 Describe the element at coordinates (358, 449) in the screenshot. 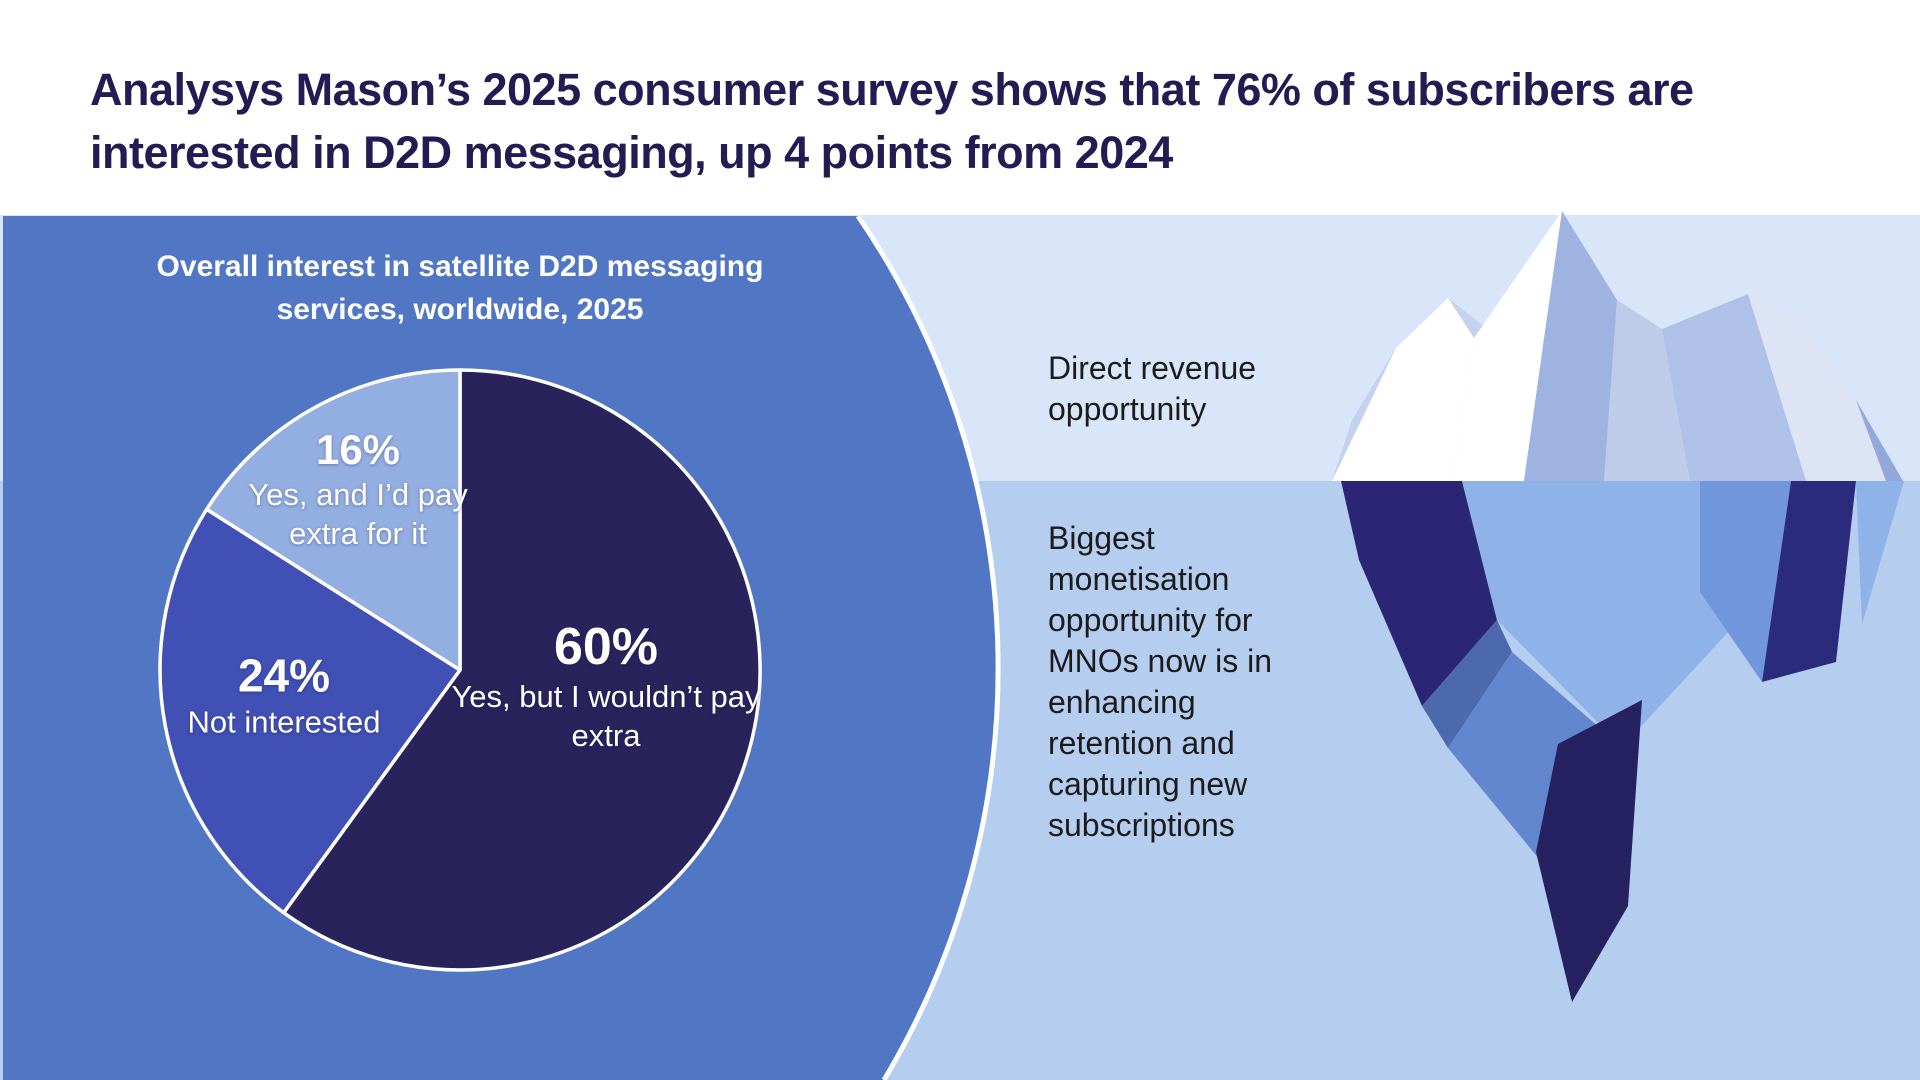

I see `pie-value: 16%` at that location.